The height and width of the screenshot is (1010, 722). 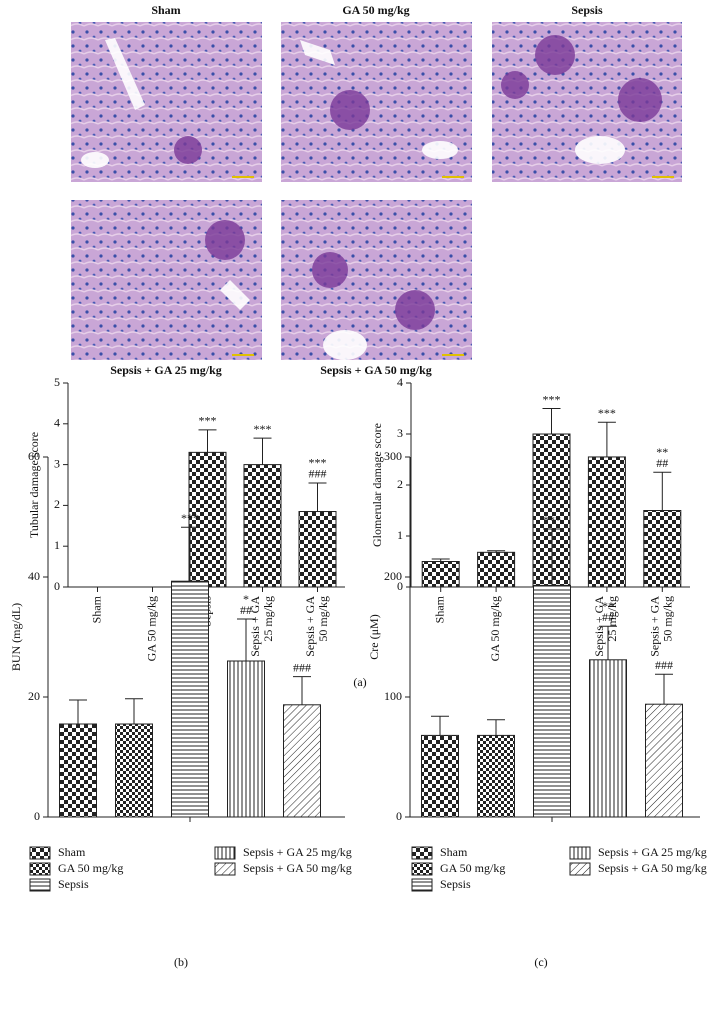 I want to click on micrograph, so click(x=376, y=280).